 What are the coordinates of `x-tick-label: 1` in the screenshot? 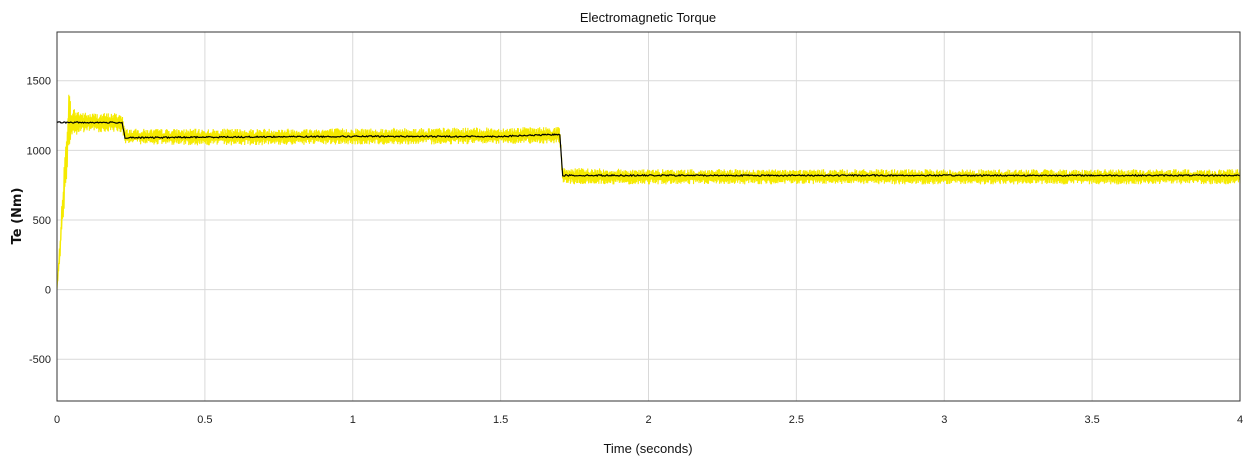 It's located at (353, 420).